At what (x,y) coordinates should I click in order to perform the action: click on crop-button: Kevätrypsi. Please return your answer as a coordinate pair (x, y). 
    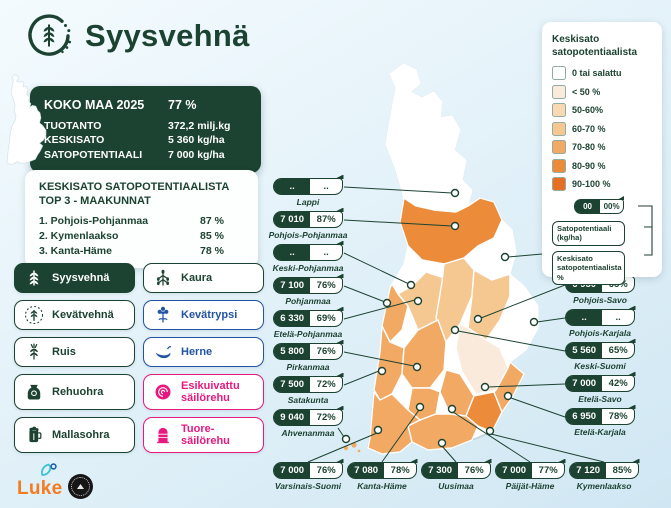
    Looking at the image, I should click on (203, 315).